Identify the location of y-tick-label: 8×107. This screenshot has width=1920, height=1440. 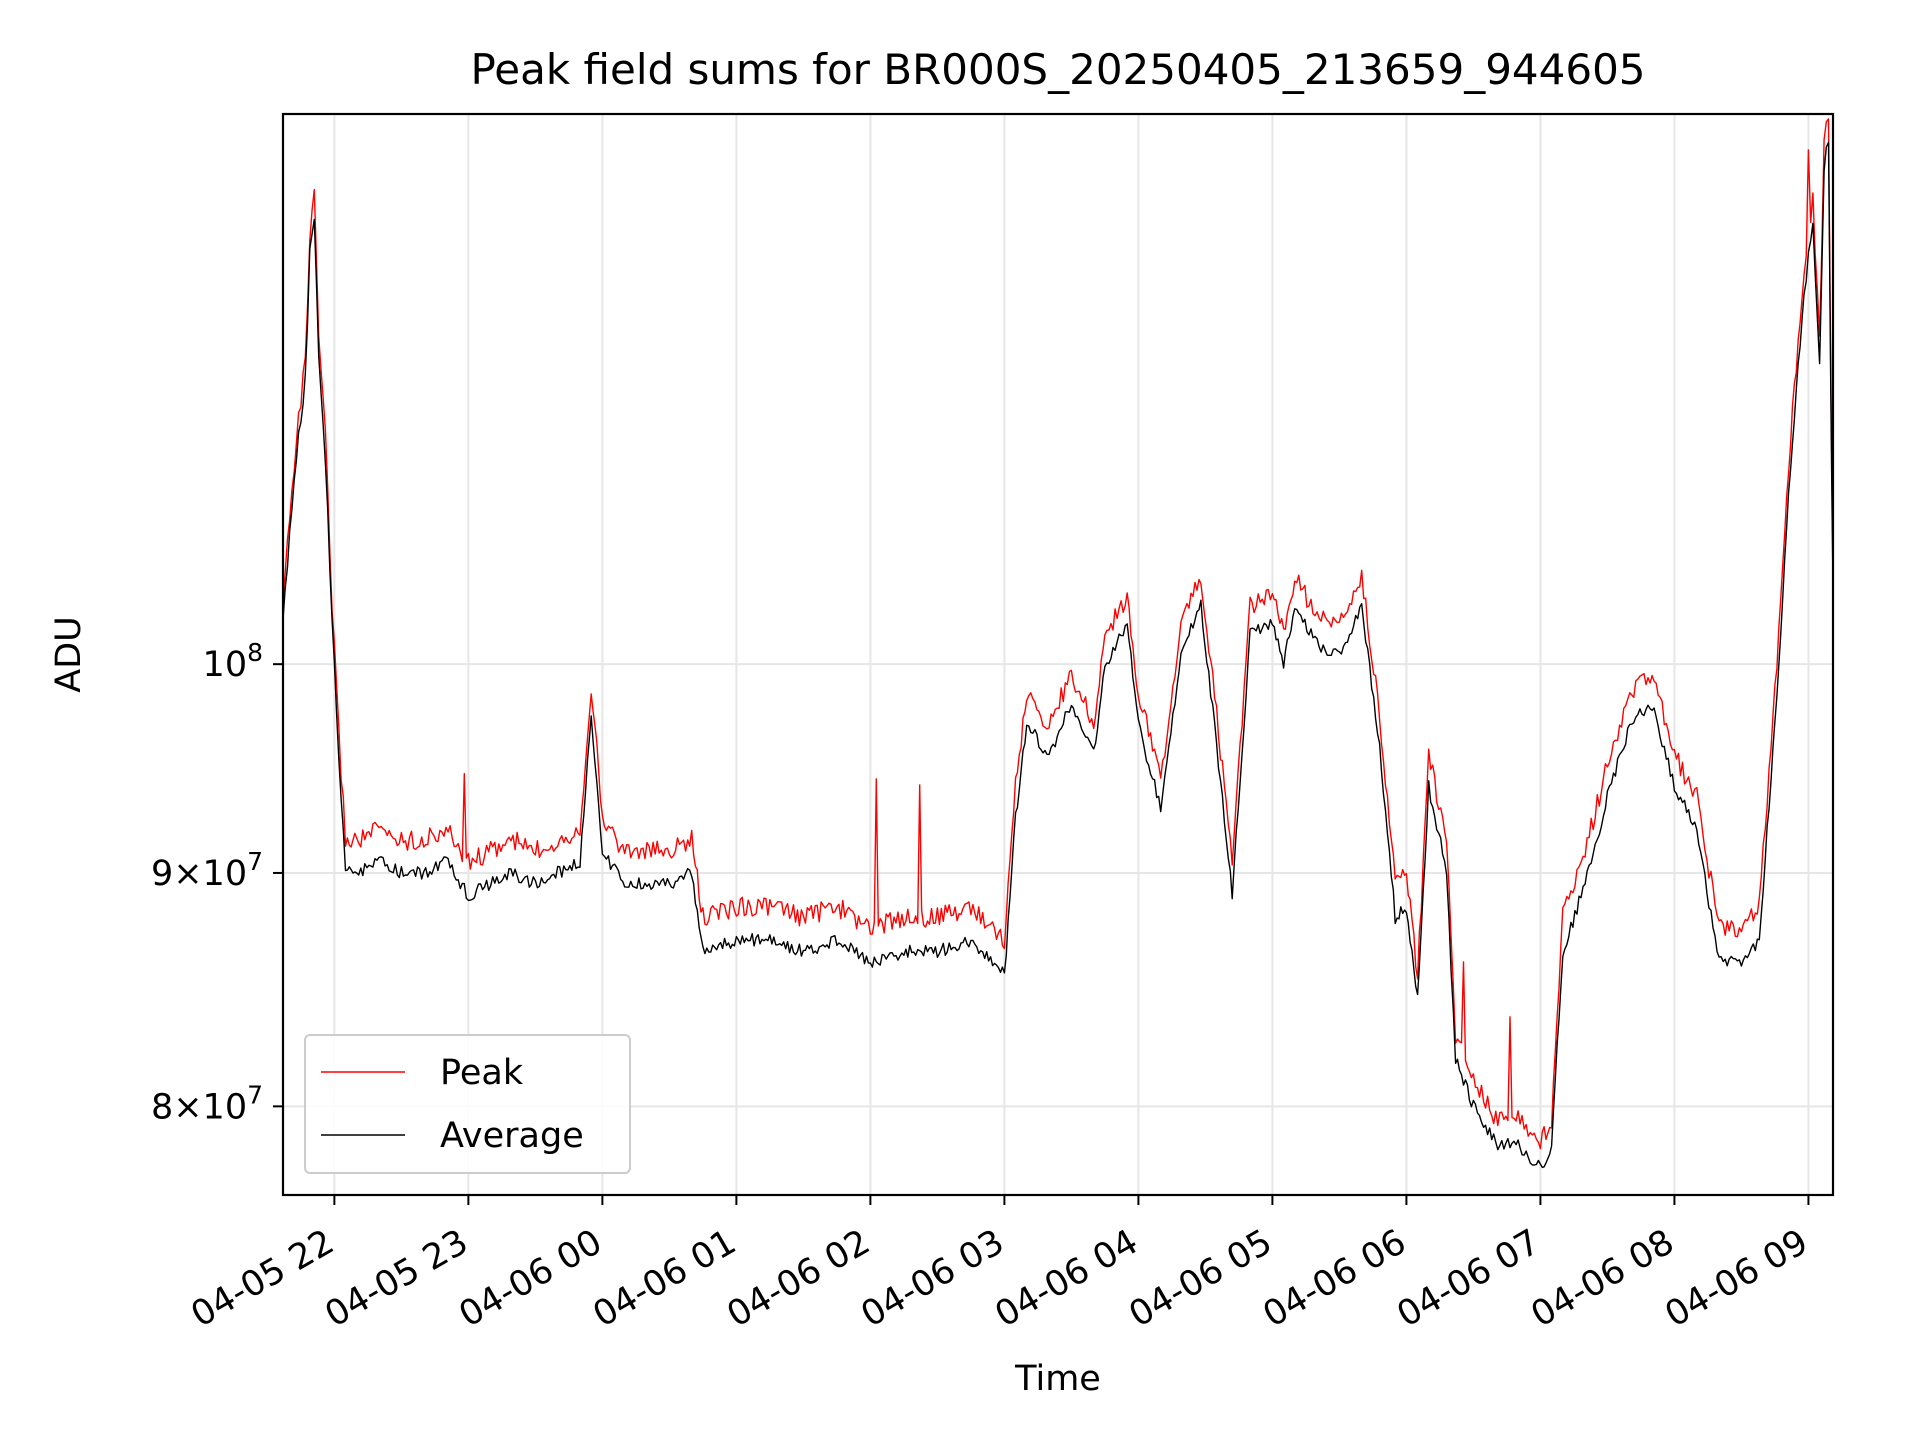
(207, 1103).